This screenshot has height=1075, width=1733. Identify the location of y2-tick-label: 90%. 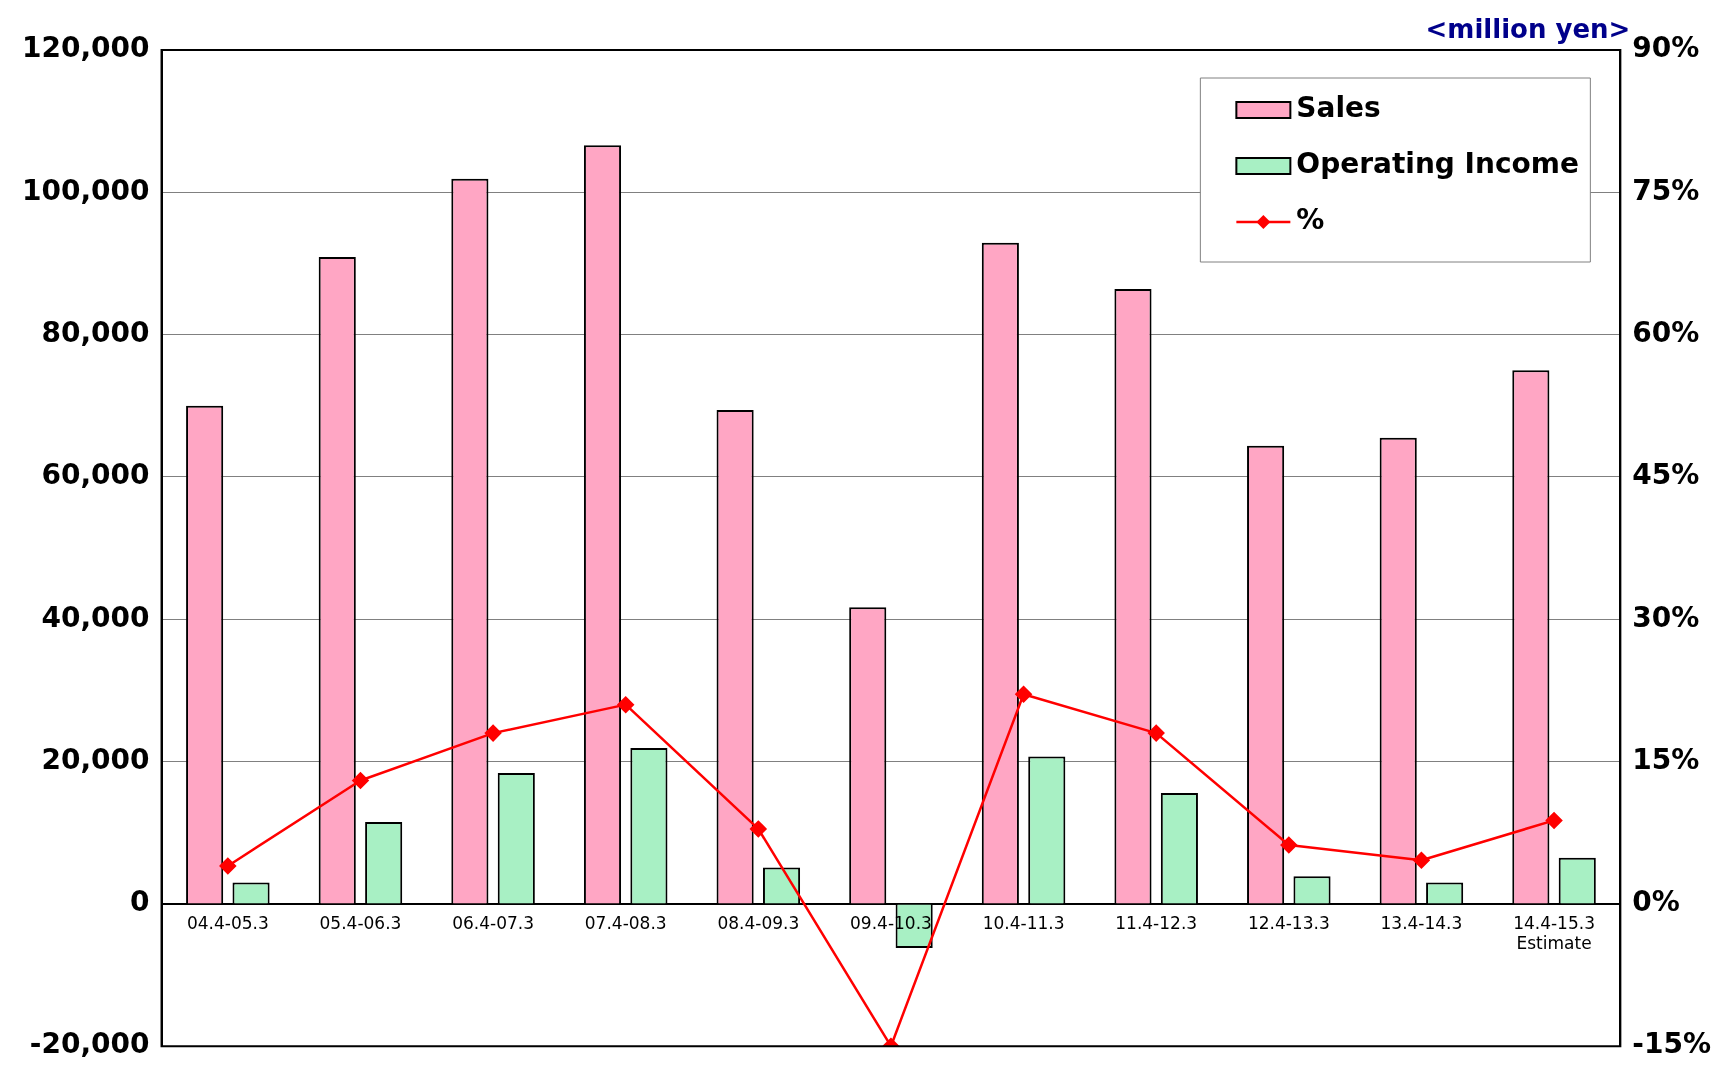
(1666, 48).